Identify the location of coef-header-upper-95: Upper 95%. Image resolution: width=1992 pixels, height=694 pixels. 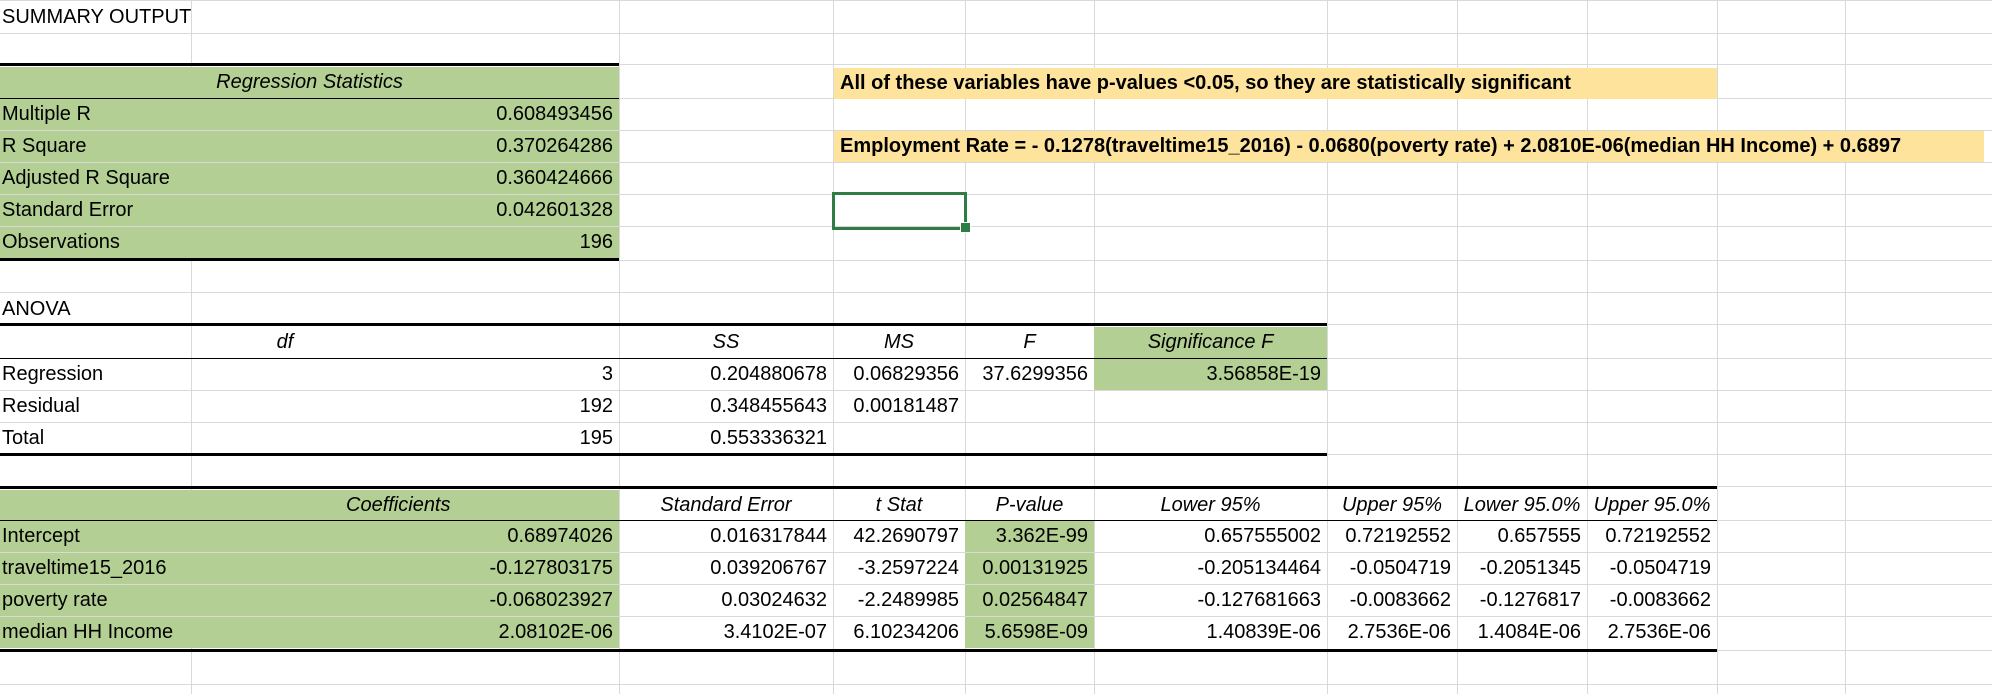
(1392, 505).